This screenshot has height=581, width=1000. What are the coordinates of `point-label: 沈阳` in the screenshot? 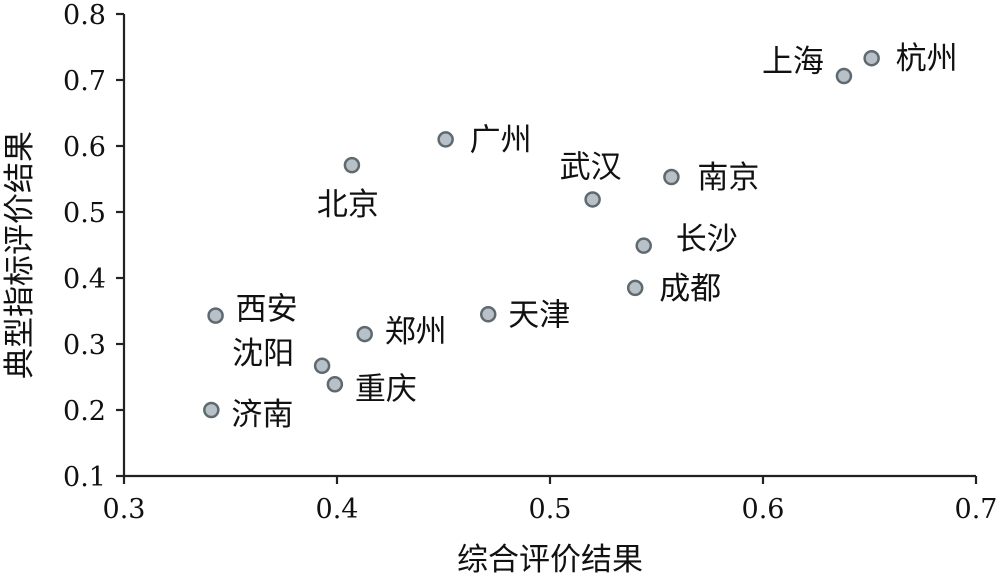 It's located at (263, 354).